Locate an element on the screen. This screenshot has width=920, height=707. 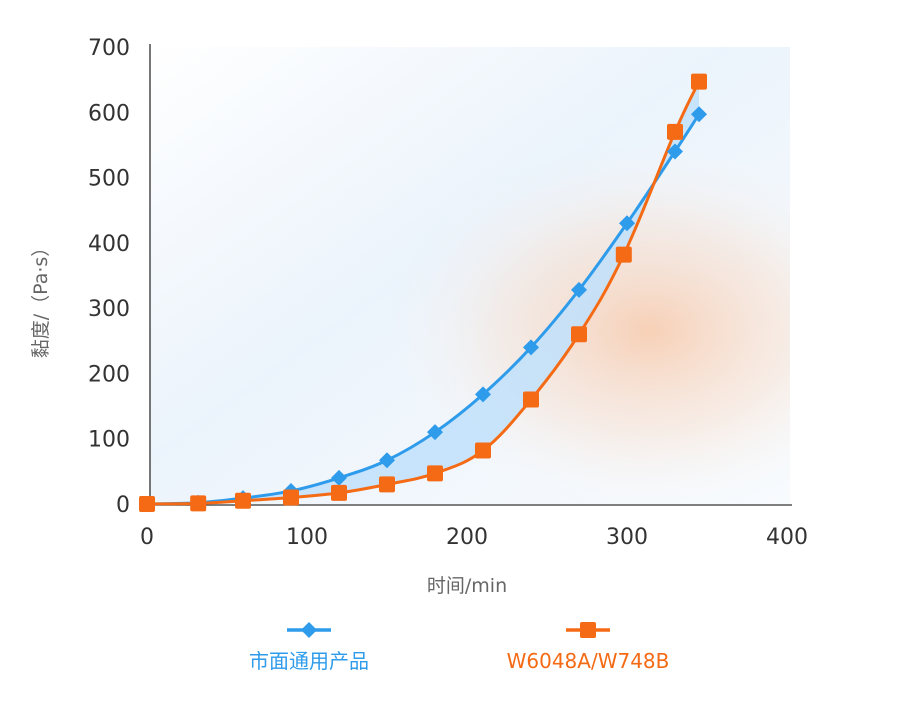
x-tick-label: 300 is located at coordinates (627, 537).